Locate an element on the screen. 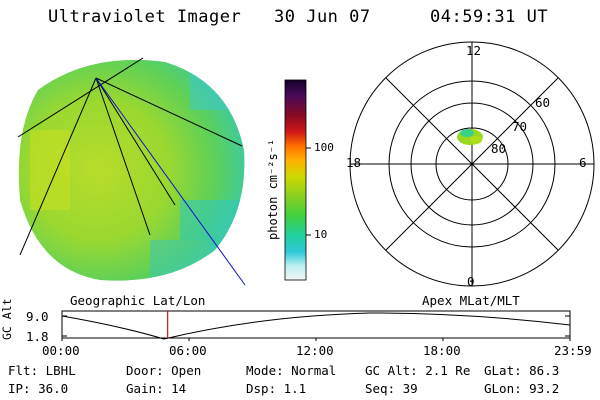 This screenshot has height=400, width=600. altitude-curve is located at coordinates (316, 326).